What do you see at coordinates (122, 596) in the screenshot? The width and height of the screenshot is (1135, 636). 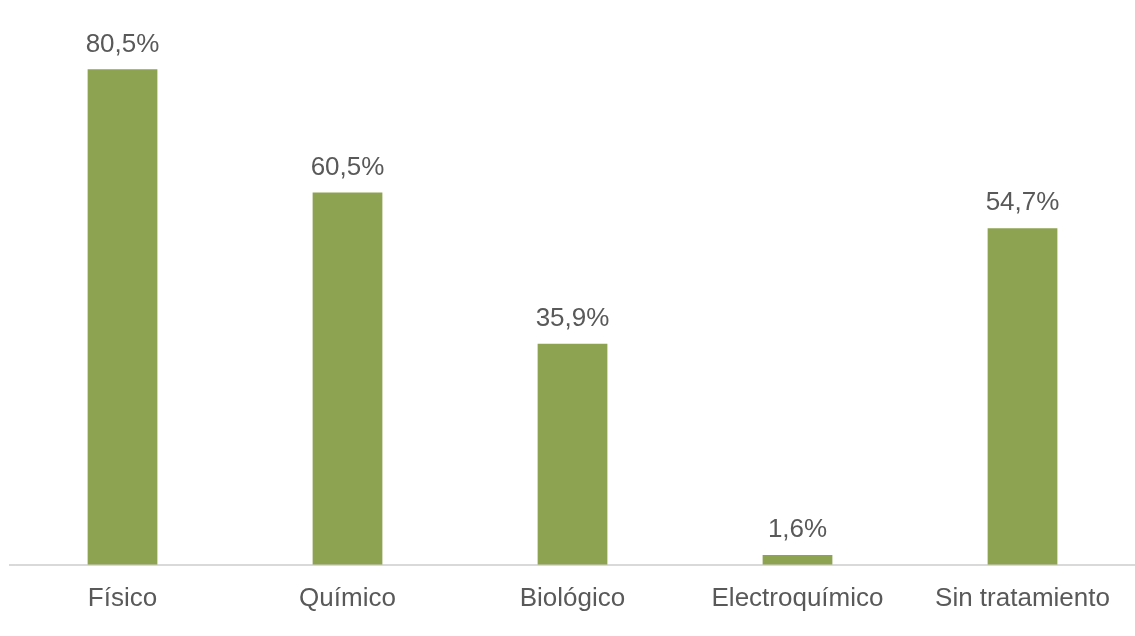 I see `x-tick-label: Físico` at bounding box center [122, 596].